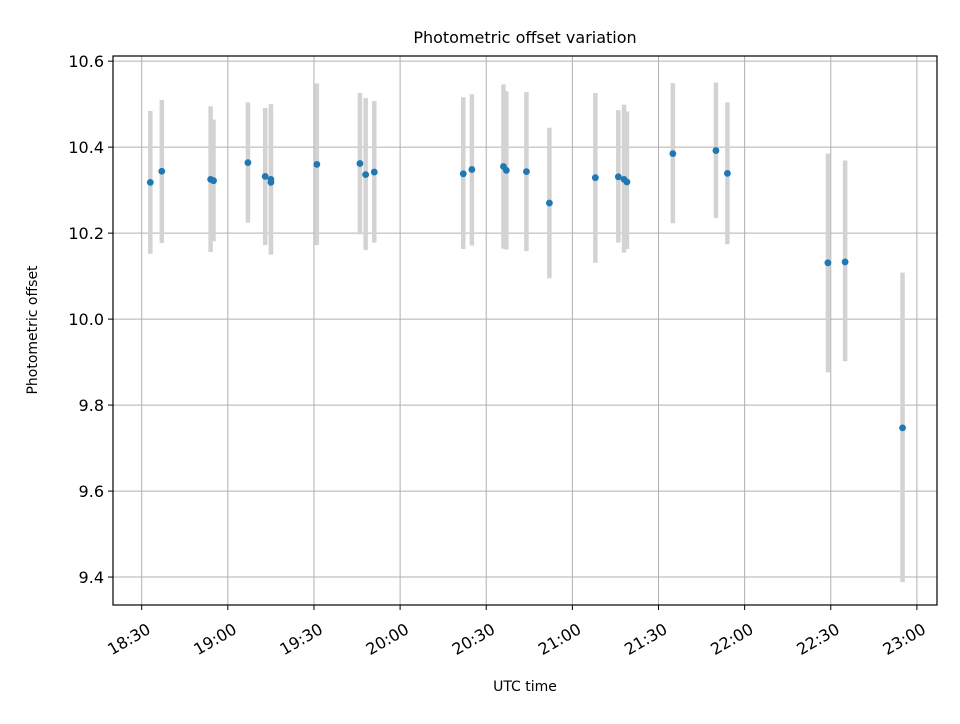 The image size is (960, 724). What do you see at coordinates (86, 147) in the screenshot?
I see `y-tick-label: 10.4` at bounding box center [86, 147].